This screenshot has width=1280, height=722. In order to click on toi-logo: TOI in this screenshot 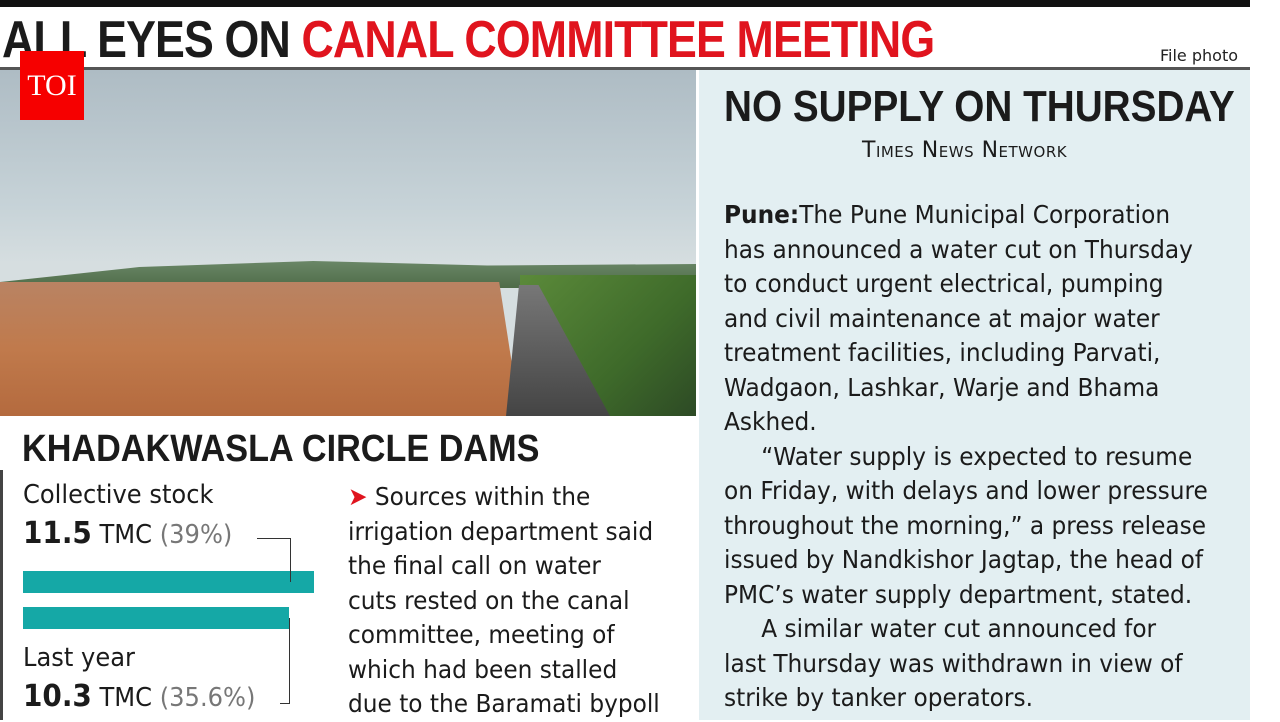, I will do `click(52, 85)`.